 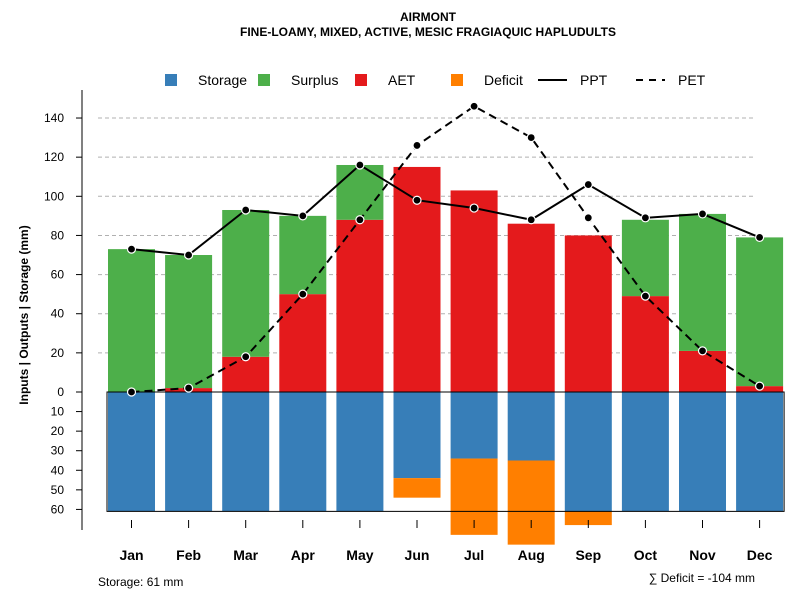 I want to click on y-tick-label: 0, so click(x=60, y=392).